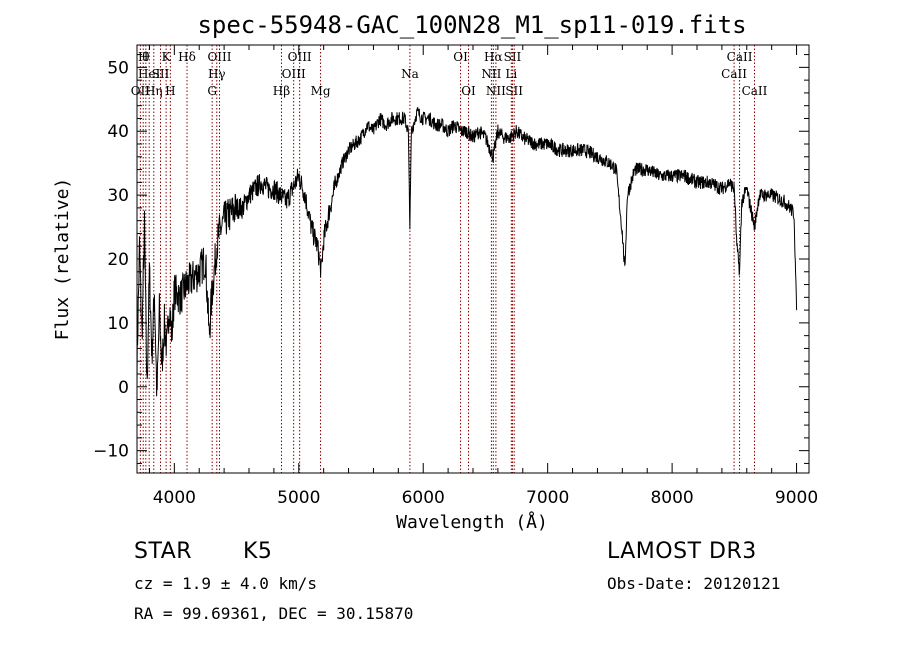  I want to click on y-tick-label: 40, so click(118, 132).